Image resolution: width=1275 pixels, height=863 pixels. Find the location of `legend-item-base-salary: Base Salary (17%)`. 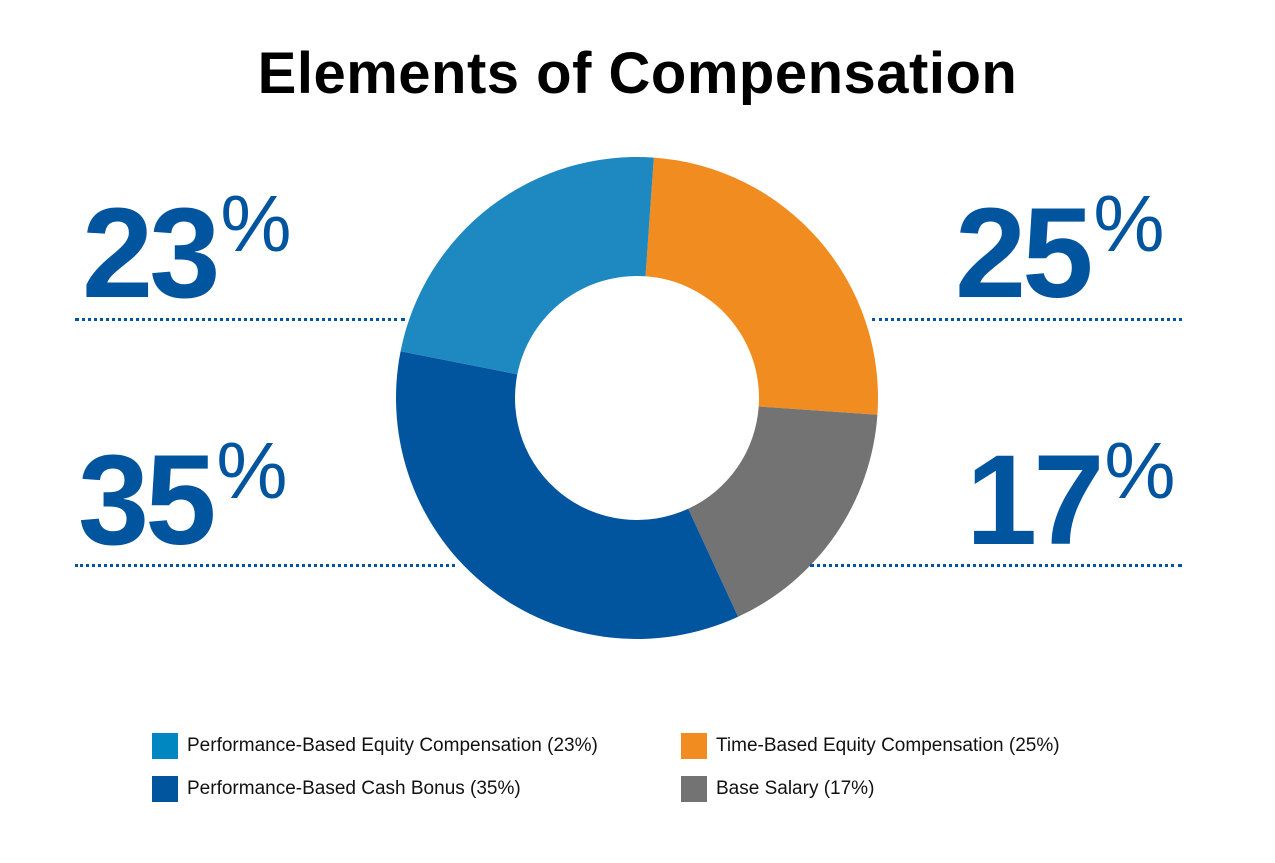

legend-item-base-salary: Base Salary (17%) is located at coordinates (777, 789).